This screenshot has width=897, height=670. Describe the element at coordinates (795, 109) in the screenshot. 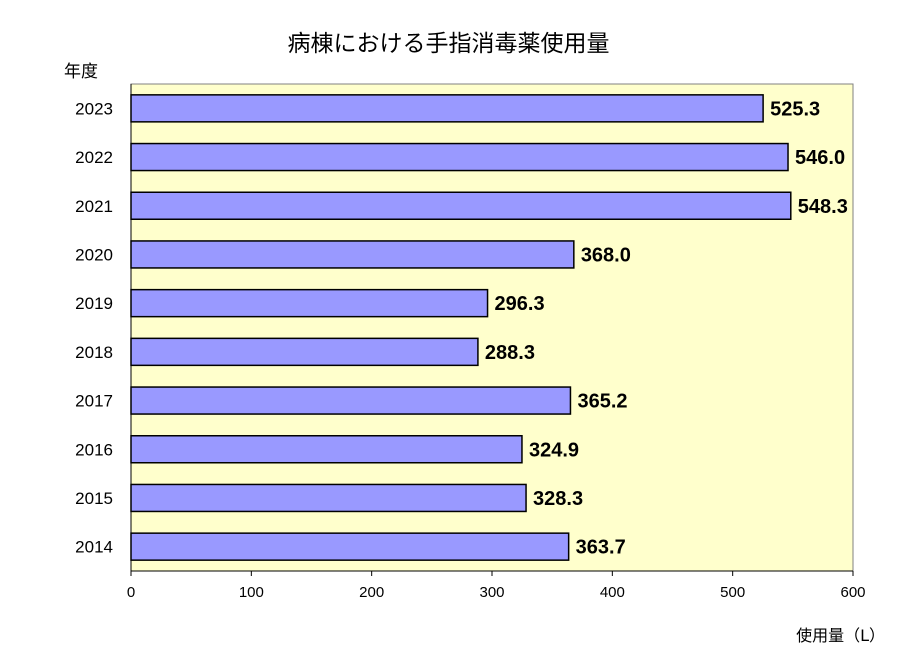

I see `data-label: 525.3` at that location.